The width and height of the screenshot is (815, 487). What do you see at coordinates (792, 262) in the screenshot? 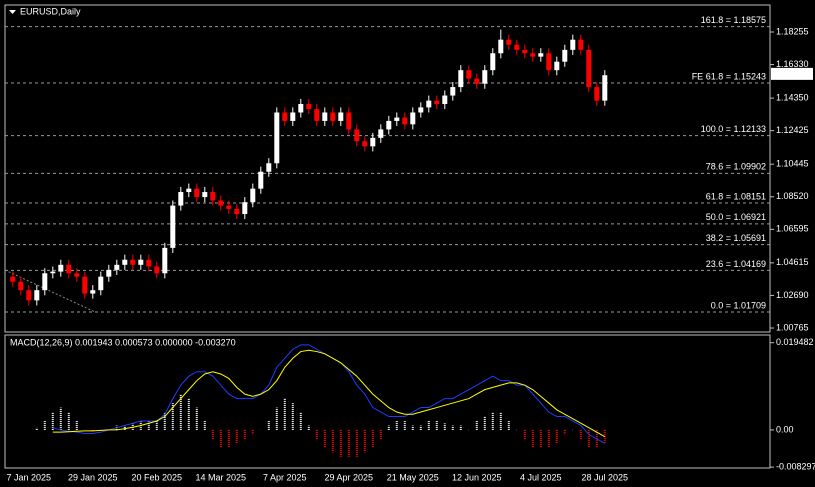
I see `y-tick-label: 1.04615` at bounding box center [792, 262].